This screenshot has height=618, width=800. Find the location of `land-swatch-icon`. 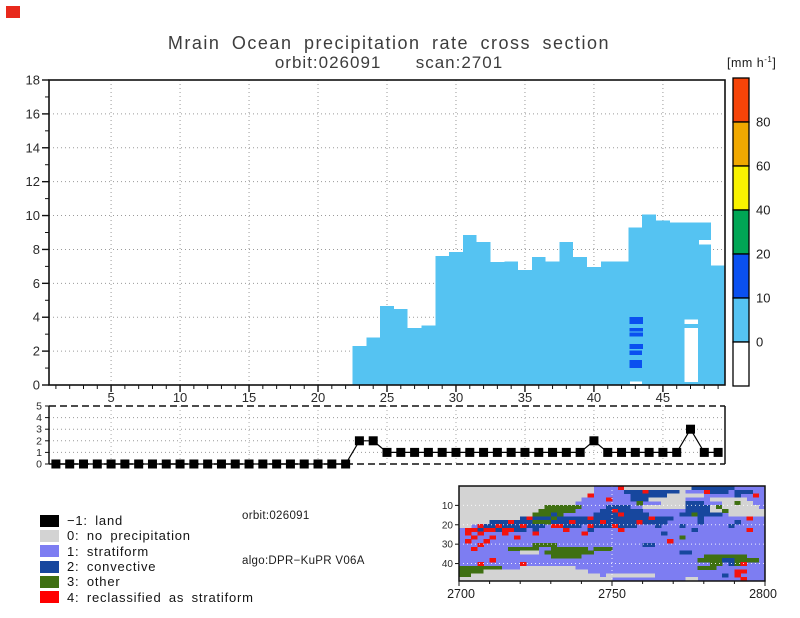

land-swatch-icon is located at coordinates (49, 520).